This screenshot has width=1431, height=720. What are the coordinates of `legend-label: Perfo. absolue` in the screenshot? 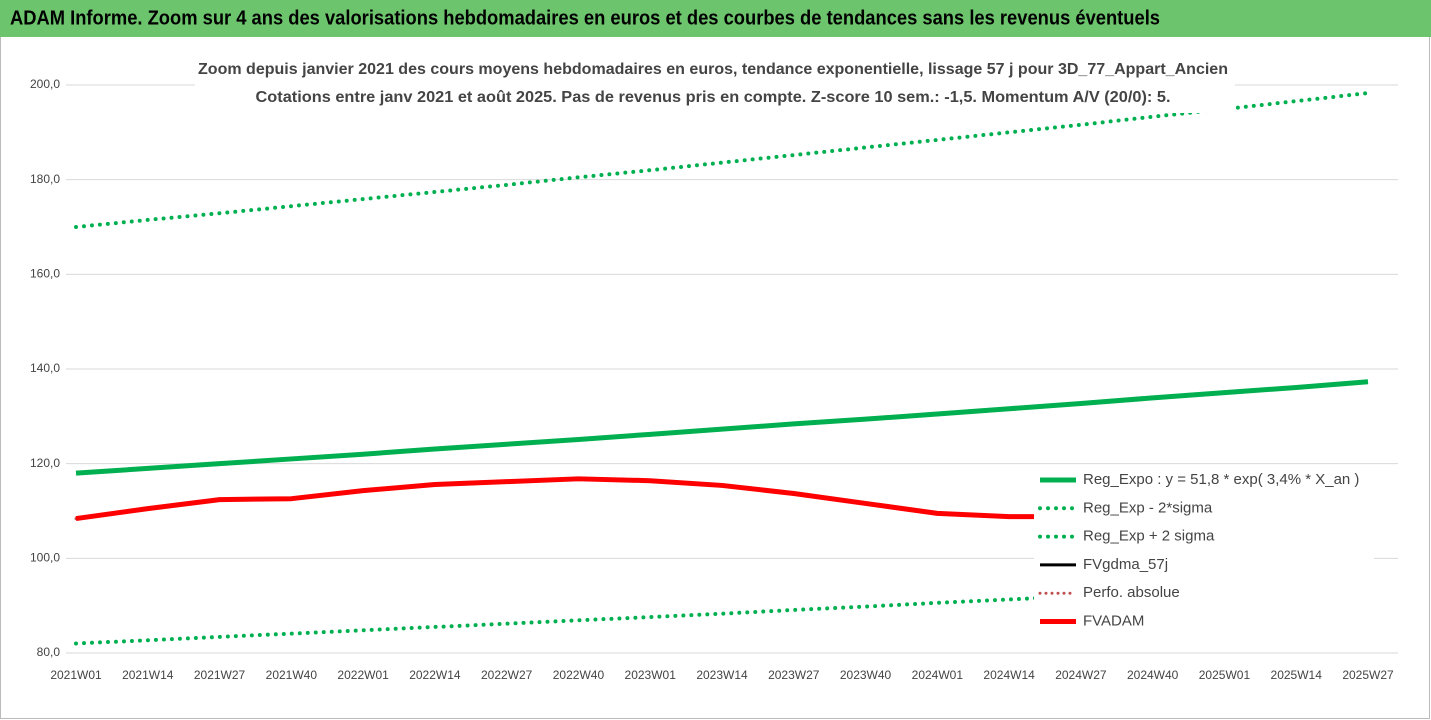 It's located at (1131, 592).